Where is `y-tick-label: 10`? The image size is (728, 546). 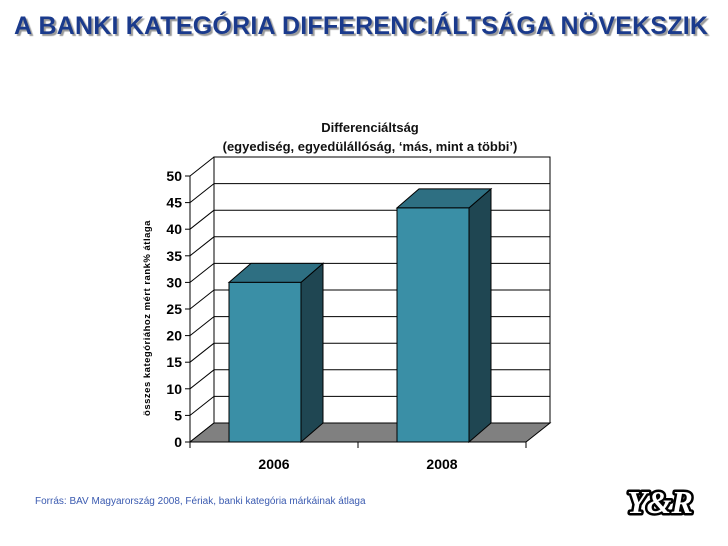 y-tick-label: 10 is located at coordinates (174, 389).